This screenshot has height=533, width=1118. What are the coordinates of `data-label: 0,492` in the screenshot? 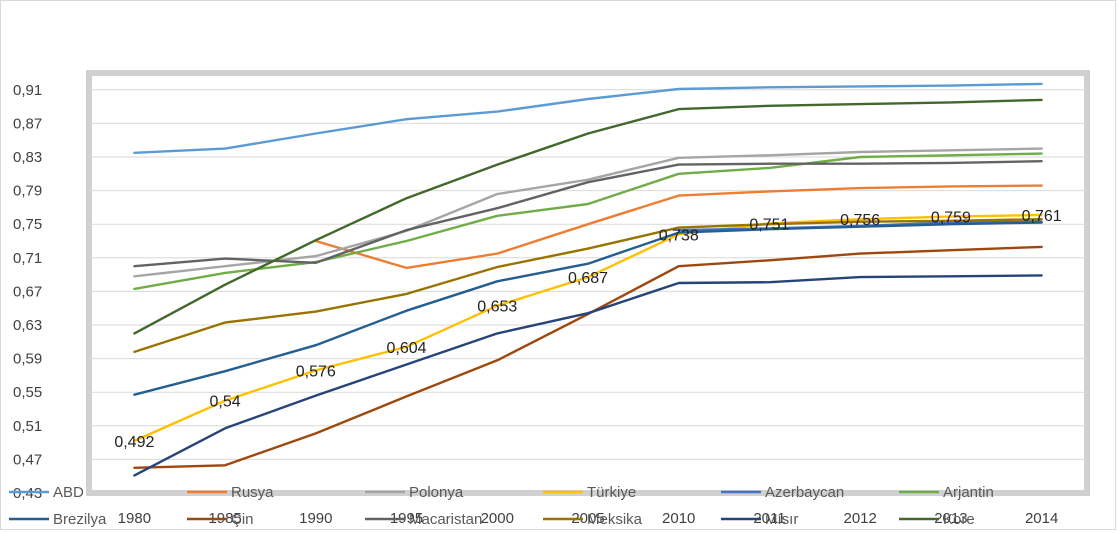 It's located at (134, 442).